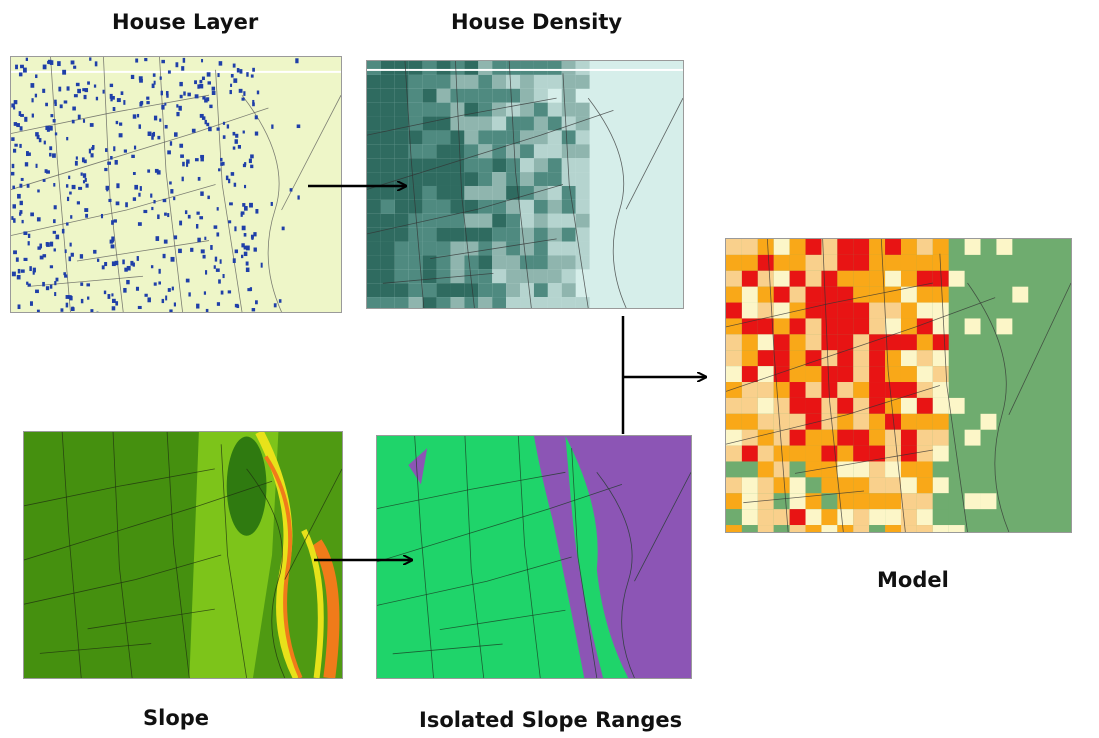  Describe the element at coordinates (551, 720) in the screenshot. I see `isolated-slope-ranges-title: Isolated Slope Ranges` at that location.